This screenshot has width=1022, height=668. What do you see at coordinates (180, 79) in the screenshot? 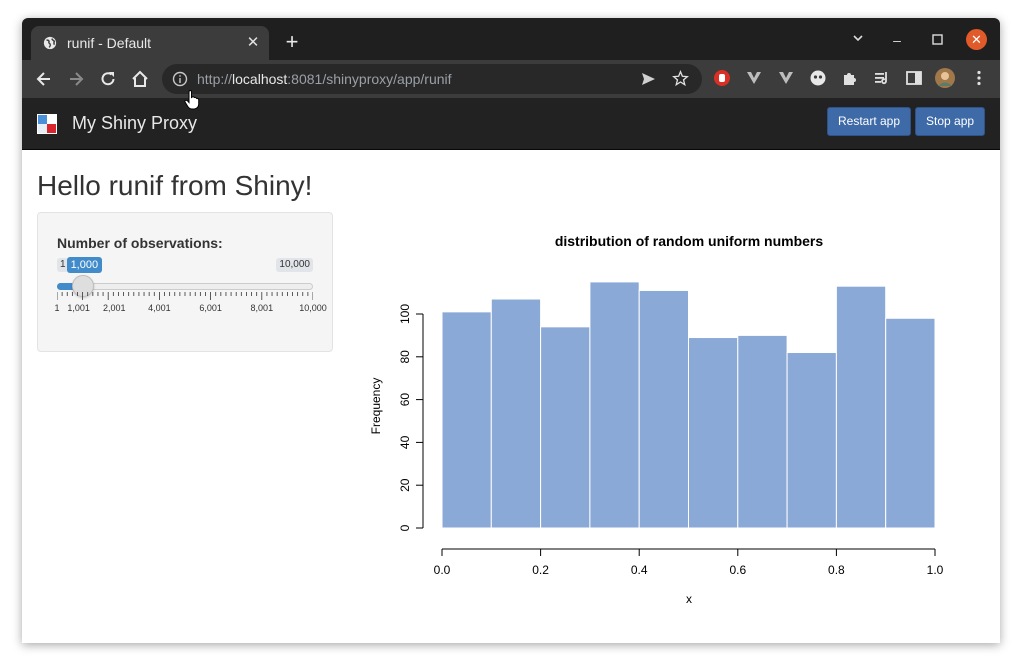
I see `info-icon` at bounding box center [180, 79].